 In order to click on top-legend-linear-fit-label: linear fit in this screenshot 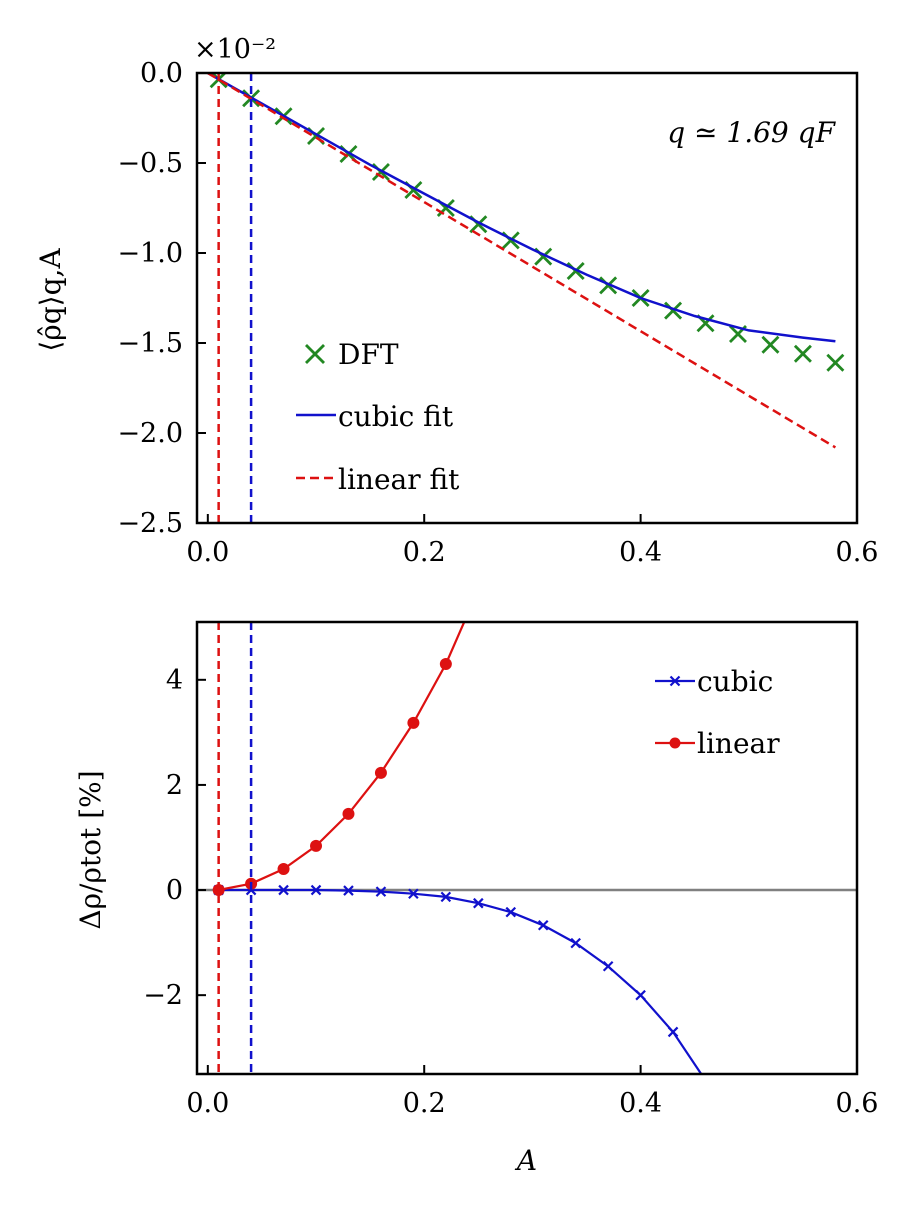, I will do `click(399, 479)`.